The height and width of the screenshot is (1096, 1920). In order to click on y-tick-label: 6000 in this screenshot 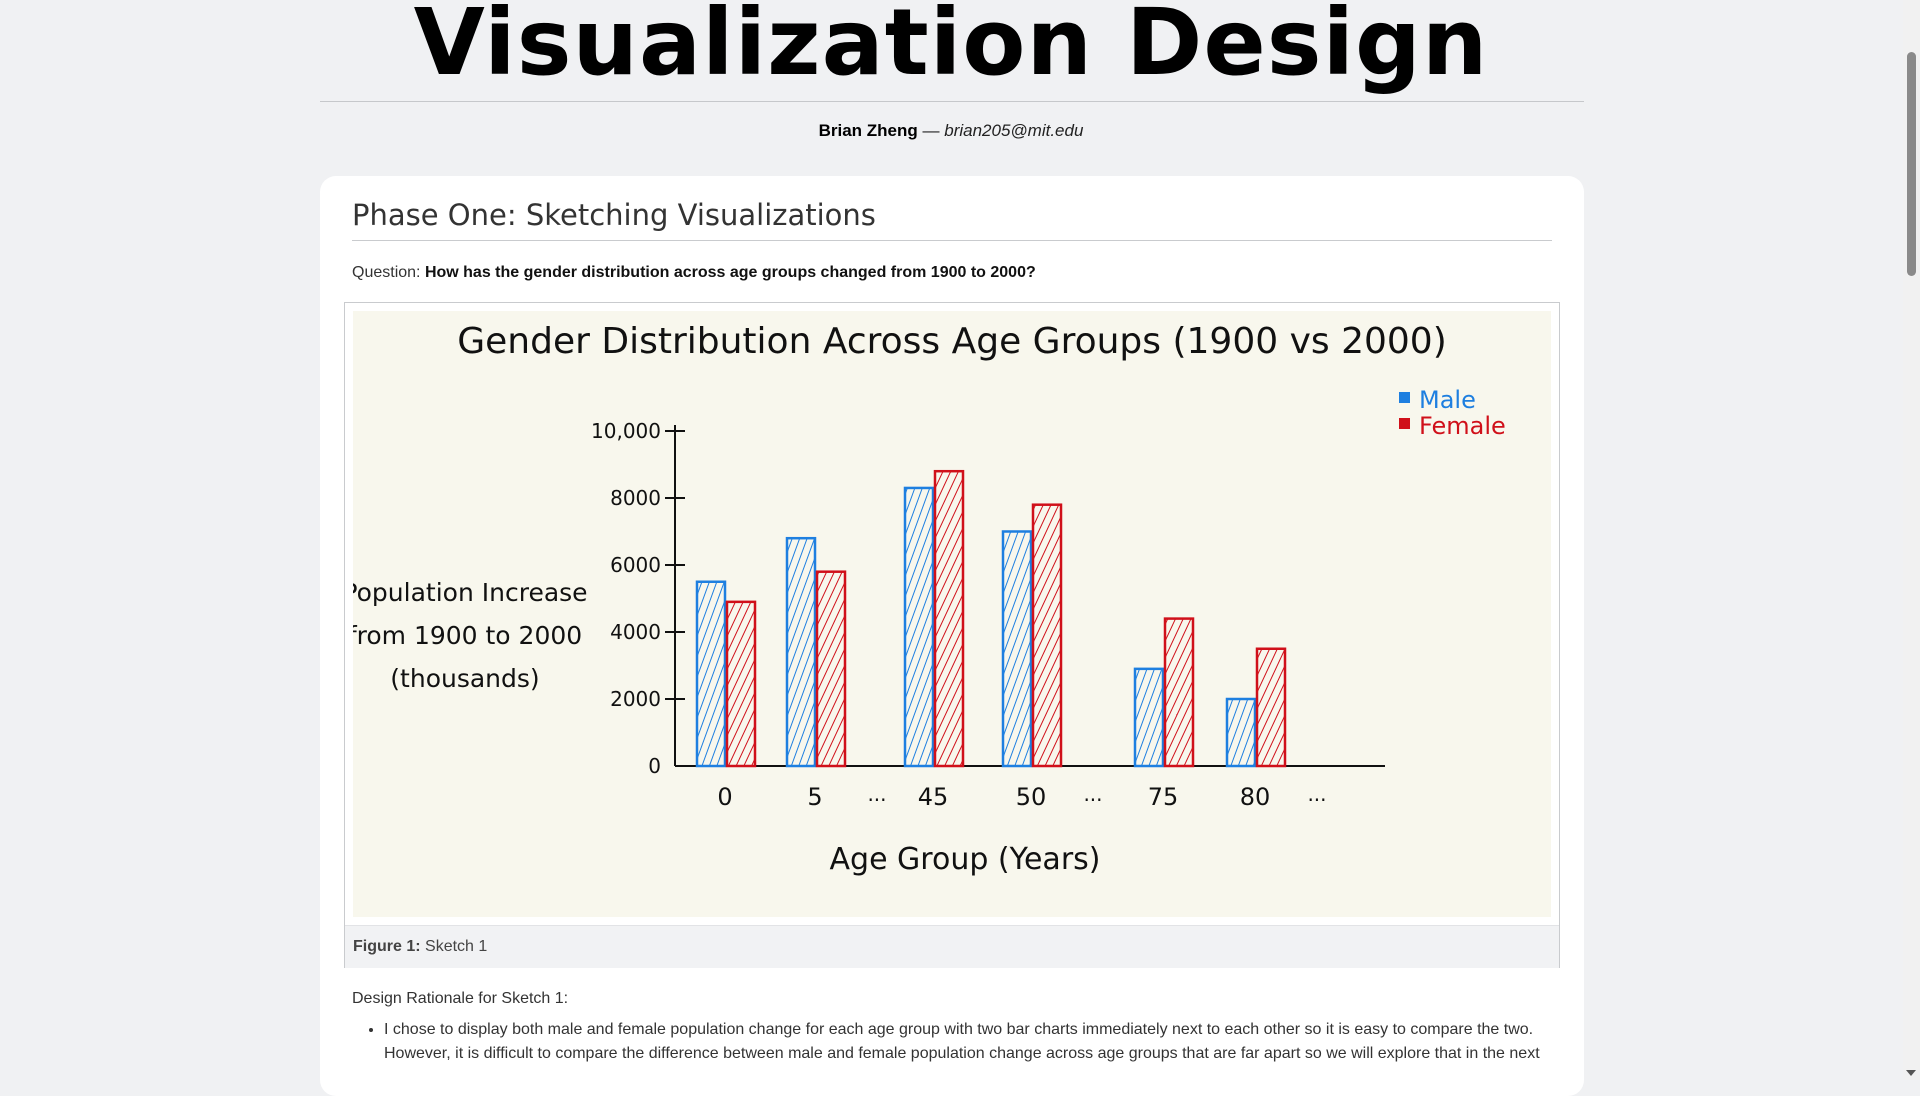, I will do `click(635, 565)`.